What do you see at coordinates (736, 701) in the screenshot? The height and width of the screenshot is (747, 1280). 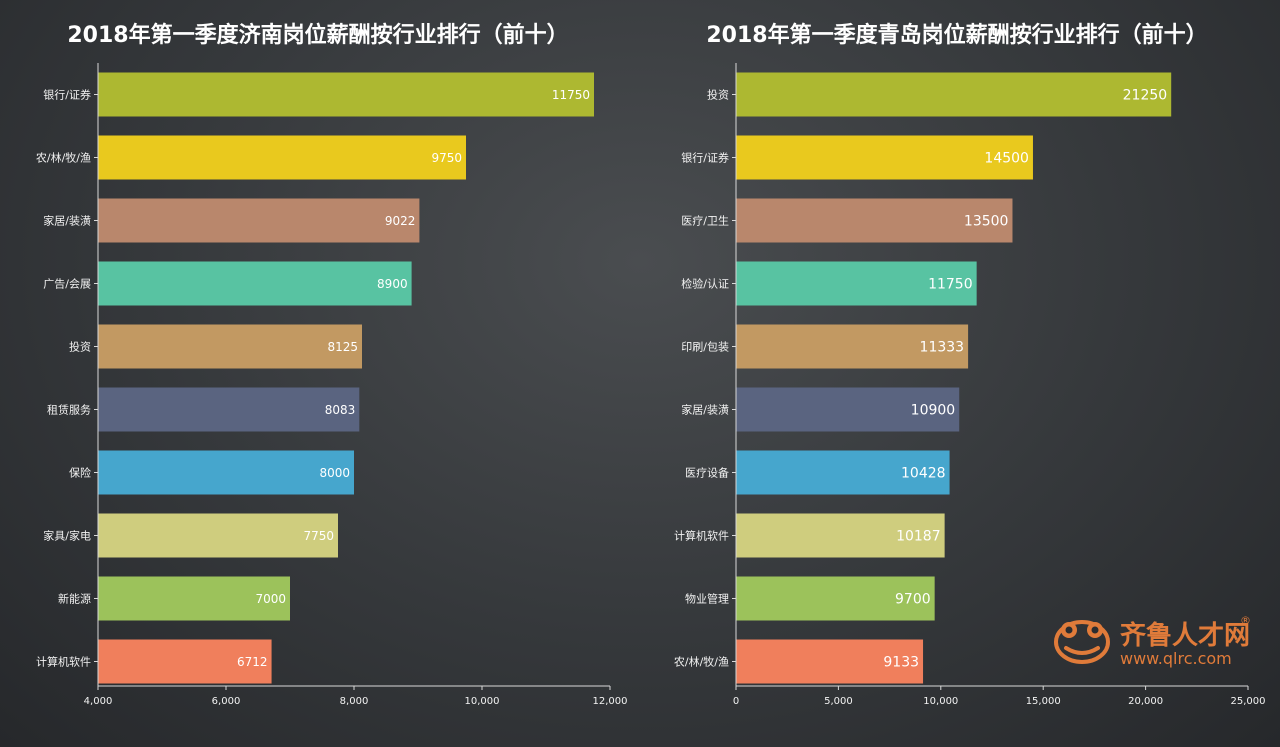 I see `qingdao-x-tick-label: 0` at bounding box center [736, 701].